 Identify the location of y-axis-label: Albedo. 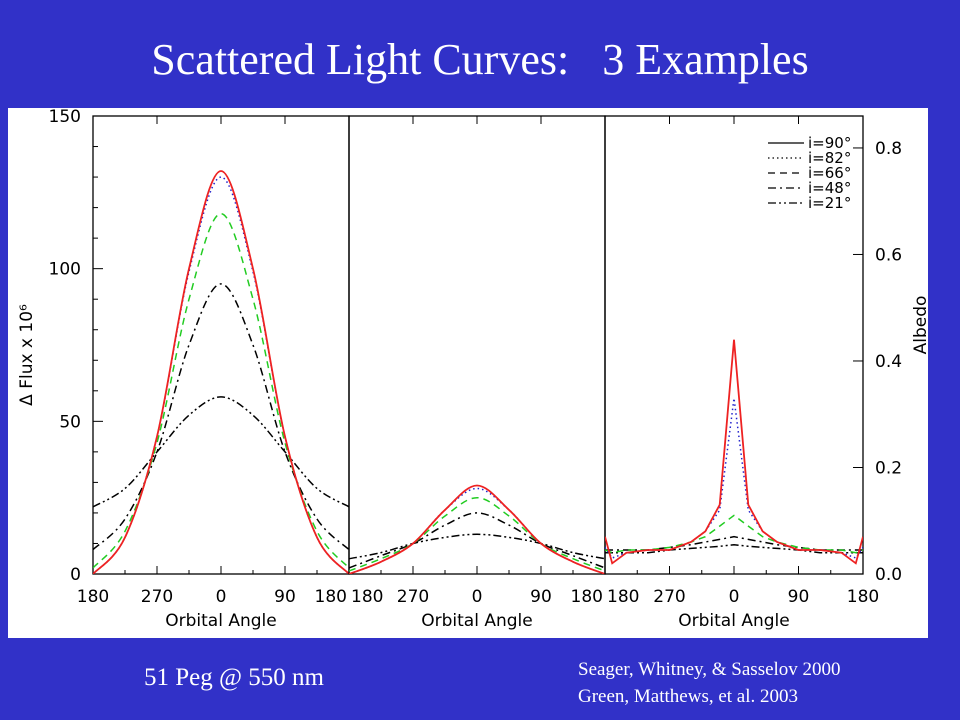
(919, 325).